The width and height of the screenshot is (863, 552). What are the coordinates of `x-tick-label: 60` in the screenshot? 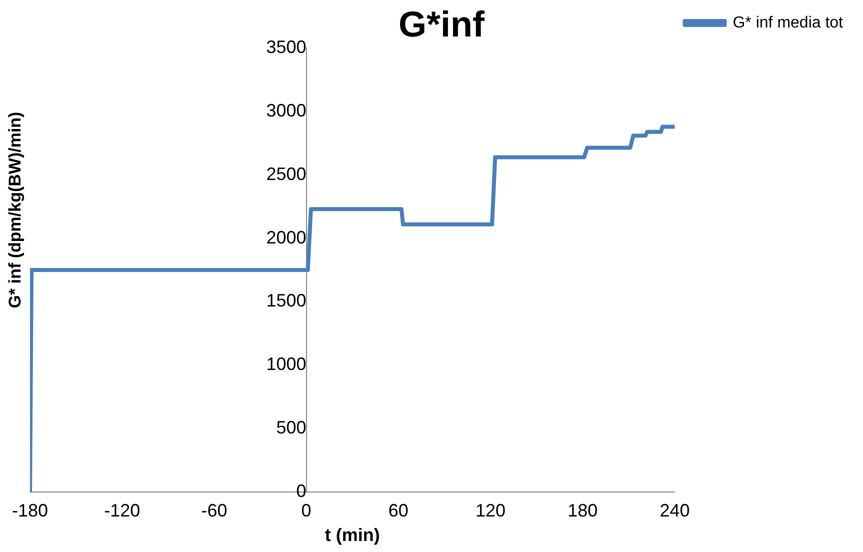 It's located at (398, 510).